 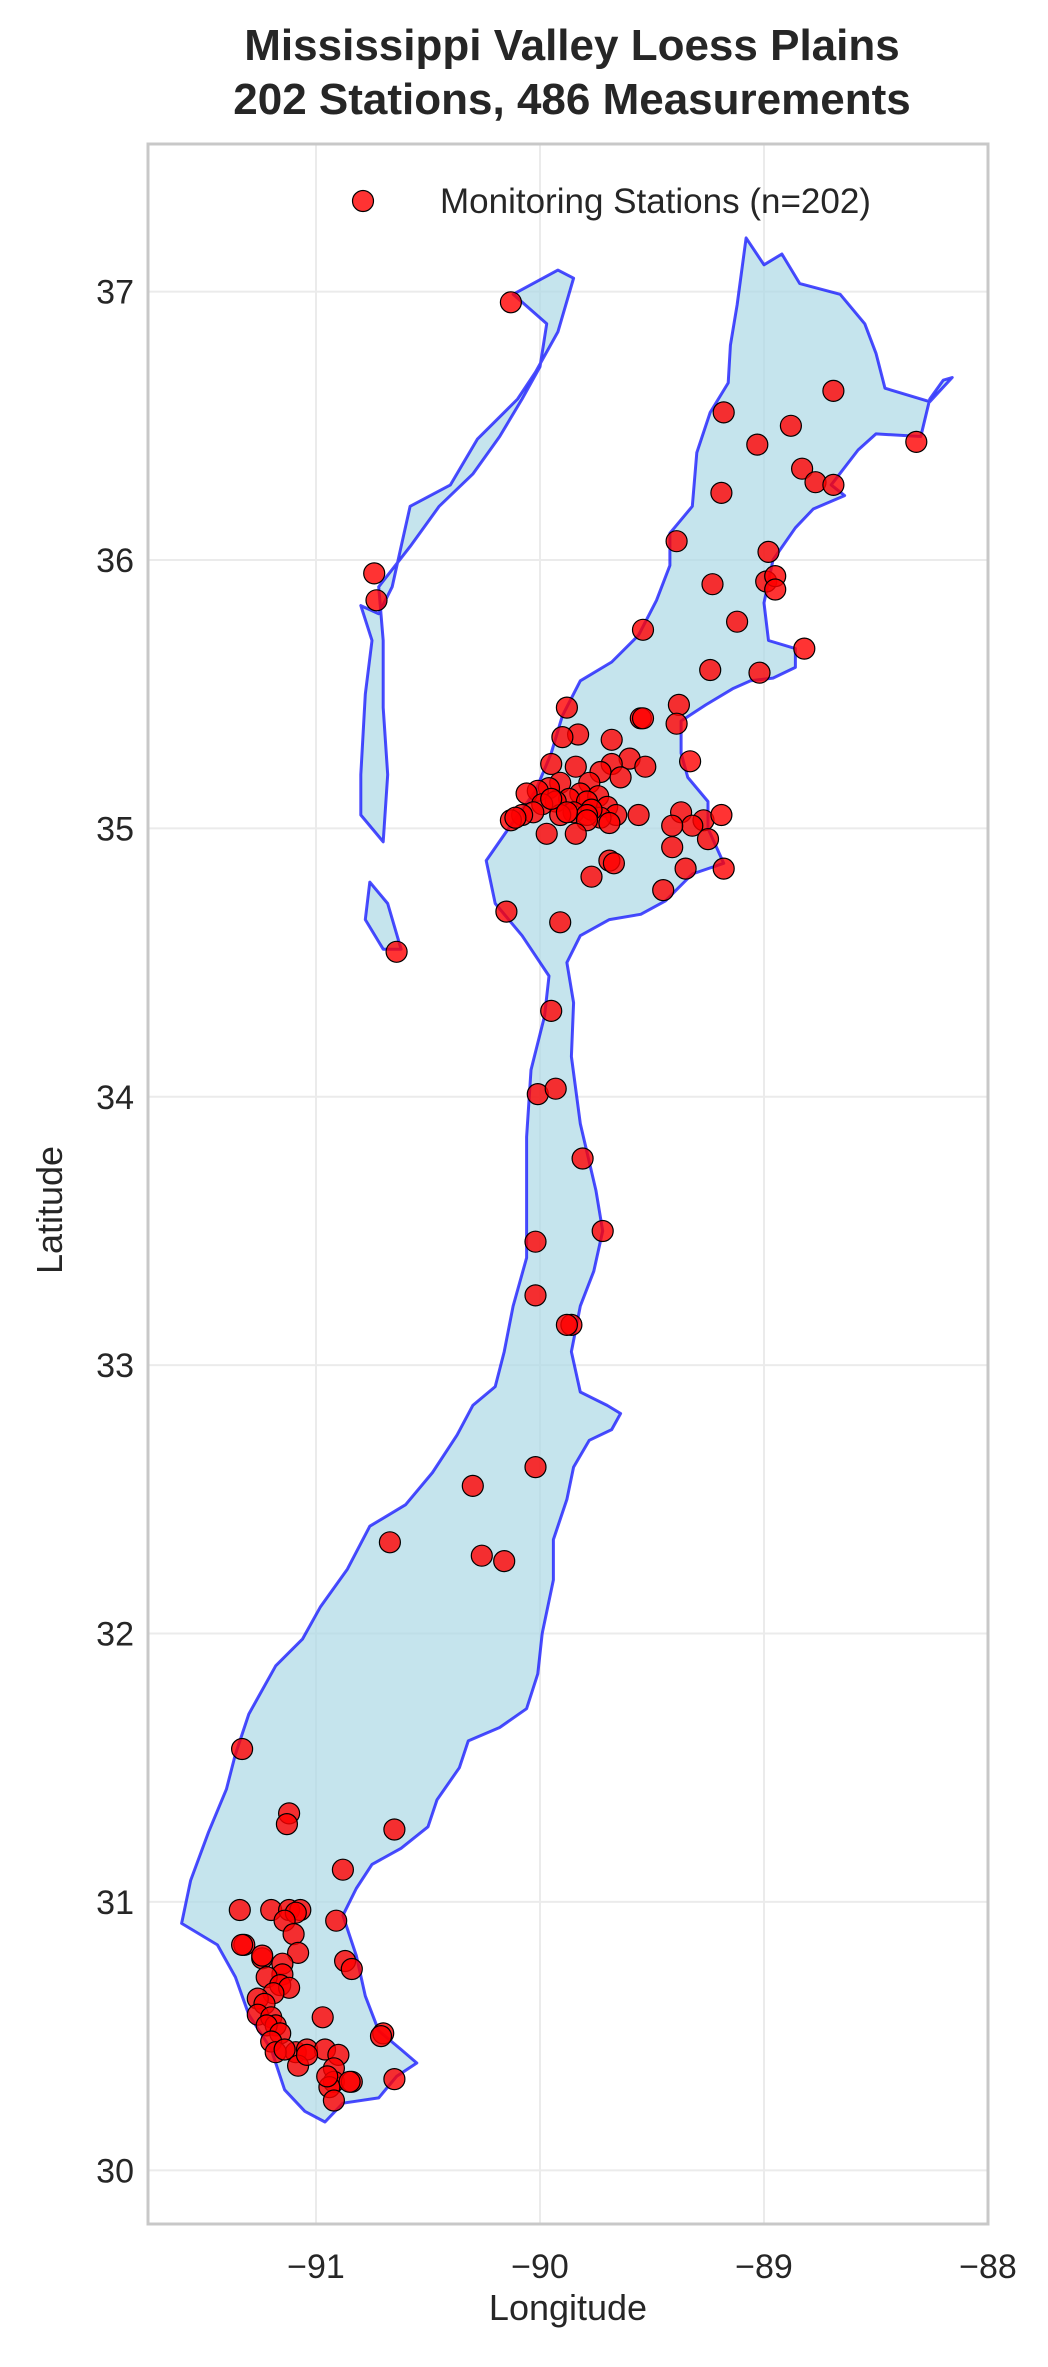 I want to click on chart-title-line2: 202 Stations, 486 Measurements, so click(x=571, y=99).